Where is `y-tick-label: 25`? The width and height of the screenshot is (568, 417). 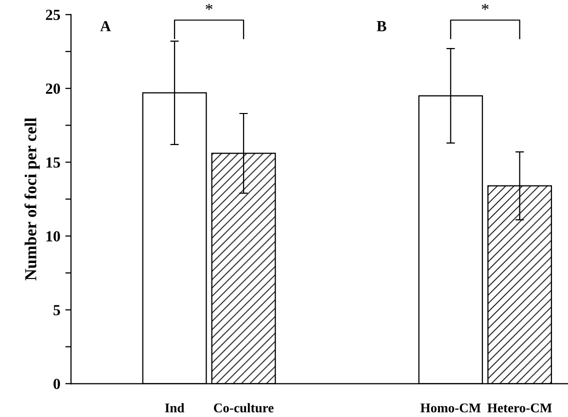
y-tick-label: 25 is located at coordinates (53, 15).